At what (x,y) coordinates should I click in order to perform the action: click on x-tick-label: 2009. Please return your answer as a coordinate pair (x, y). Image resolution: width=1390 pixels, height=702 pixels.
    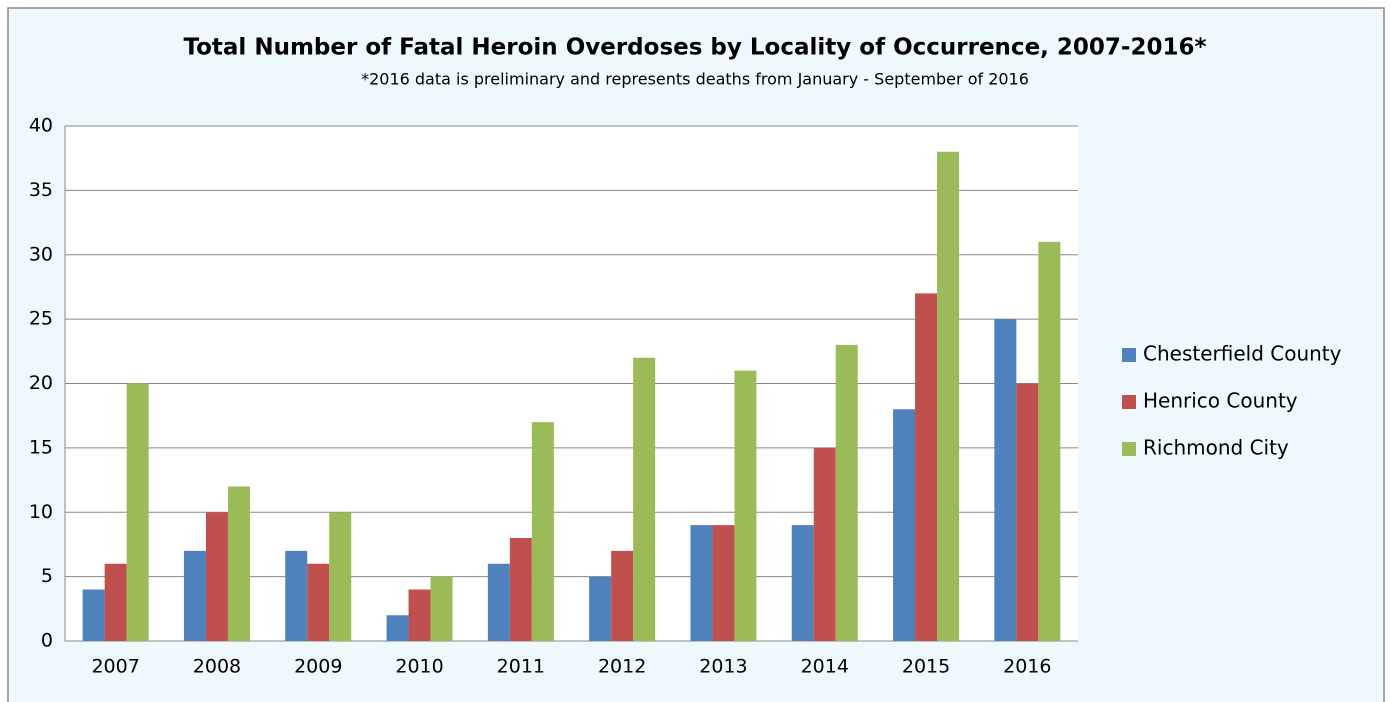
    Looking at the image, I should click on (318, 667).